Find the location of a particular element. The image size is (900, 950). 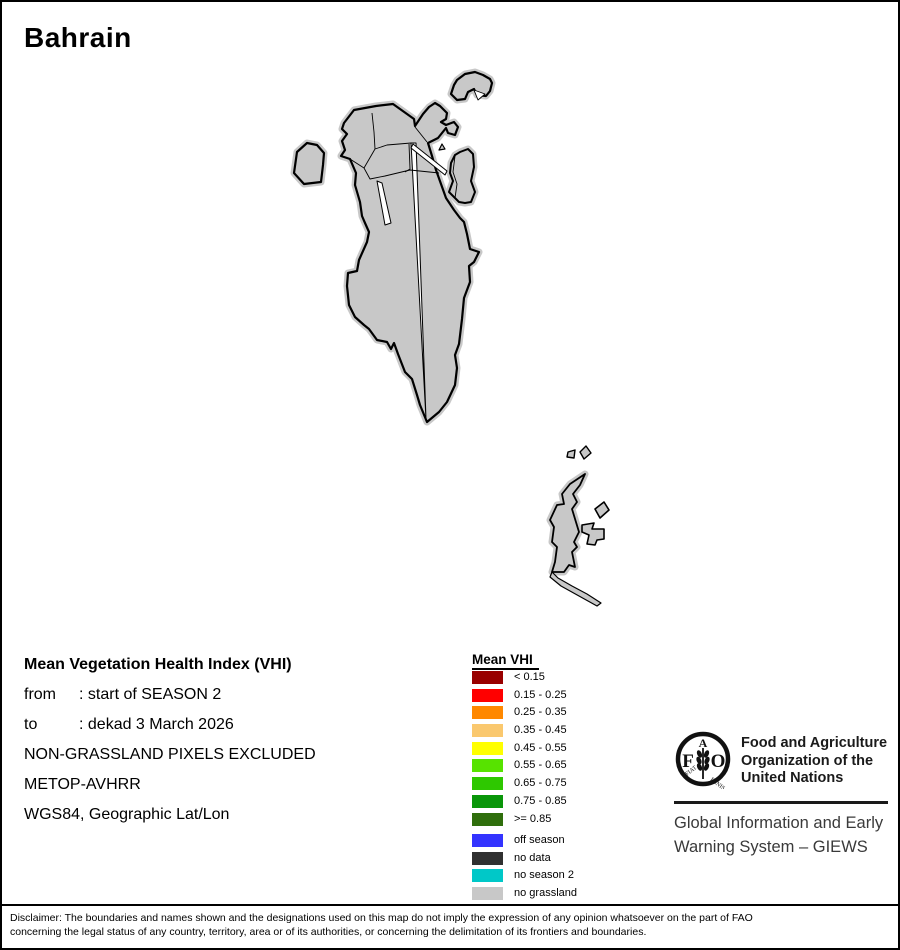

legend-row: 0.45 - 0.55 is located at coordinates (519, 748).